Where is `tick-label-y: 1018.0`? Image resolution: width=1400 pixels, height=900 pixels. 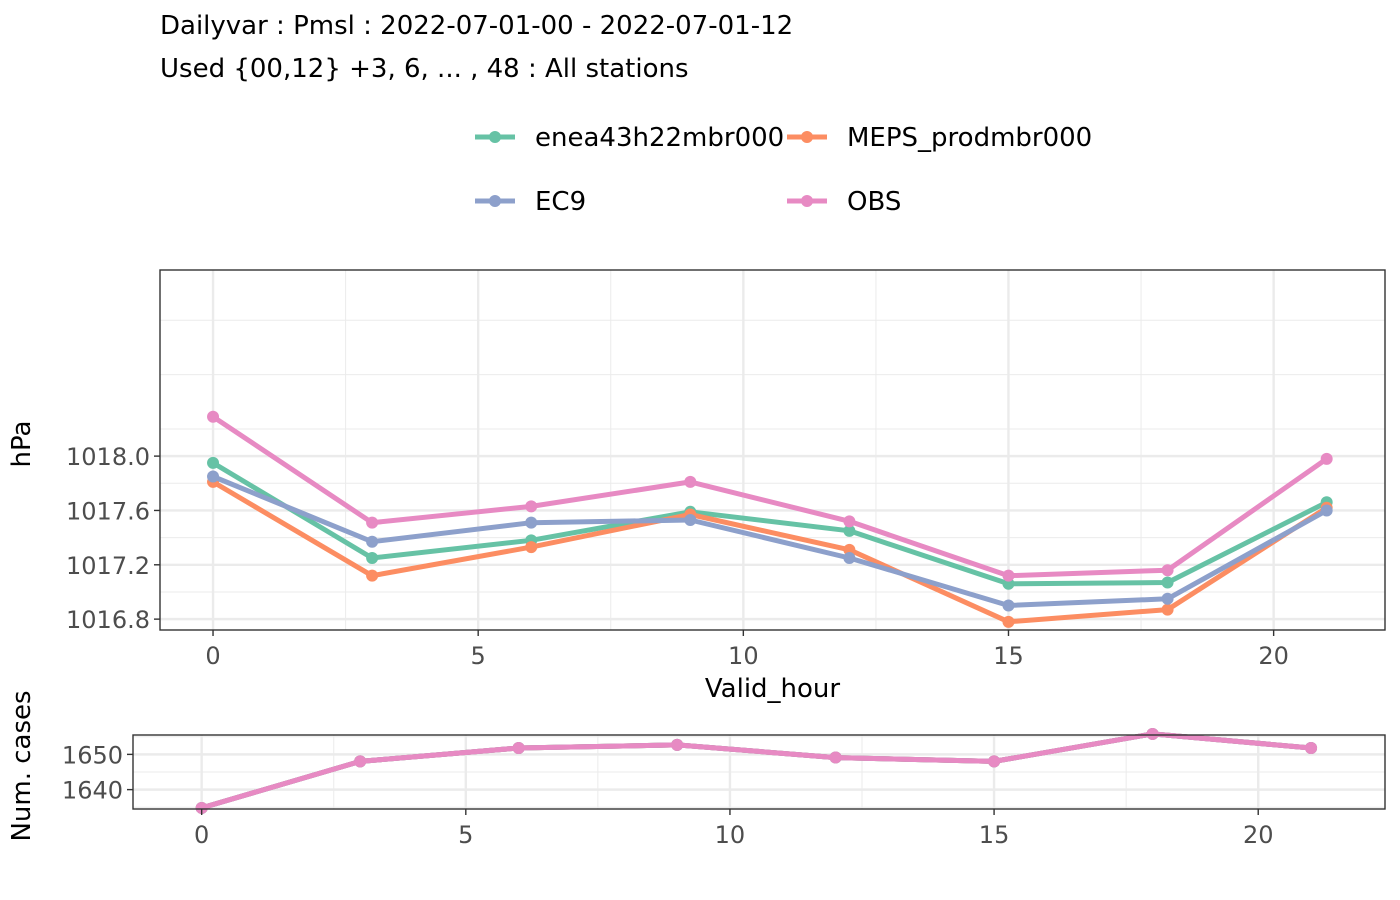 tick-label-y: 1018.0 is located at coordinates (108, 457).